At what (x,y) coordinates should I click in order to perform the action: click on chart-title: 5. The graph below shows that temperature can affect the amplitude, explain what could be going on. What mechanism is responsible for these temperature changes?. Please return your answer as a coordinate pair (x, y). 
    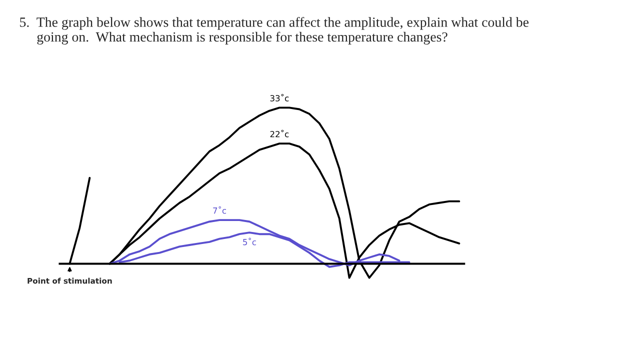
    Looking at the image, I should click on (274, 31).